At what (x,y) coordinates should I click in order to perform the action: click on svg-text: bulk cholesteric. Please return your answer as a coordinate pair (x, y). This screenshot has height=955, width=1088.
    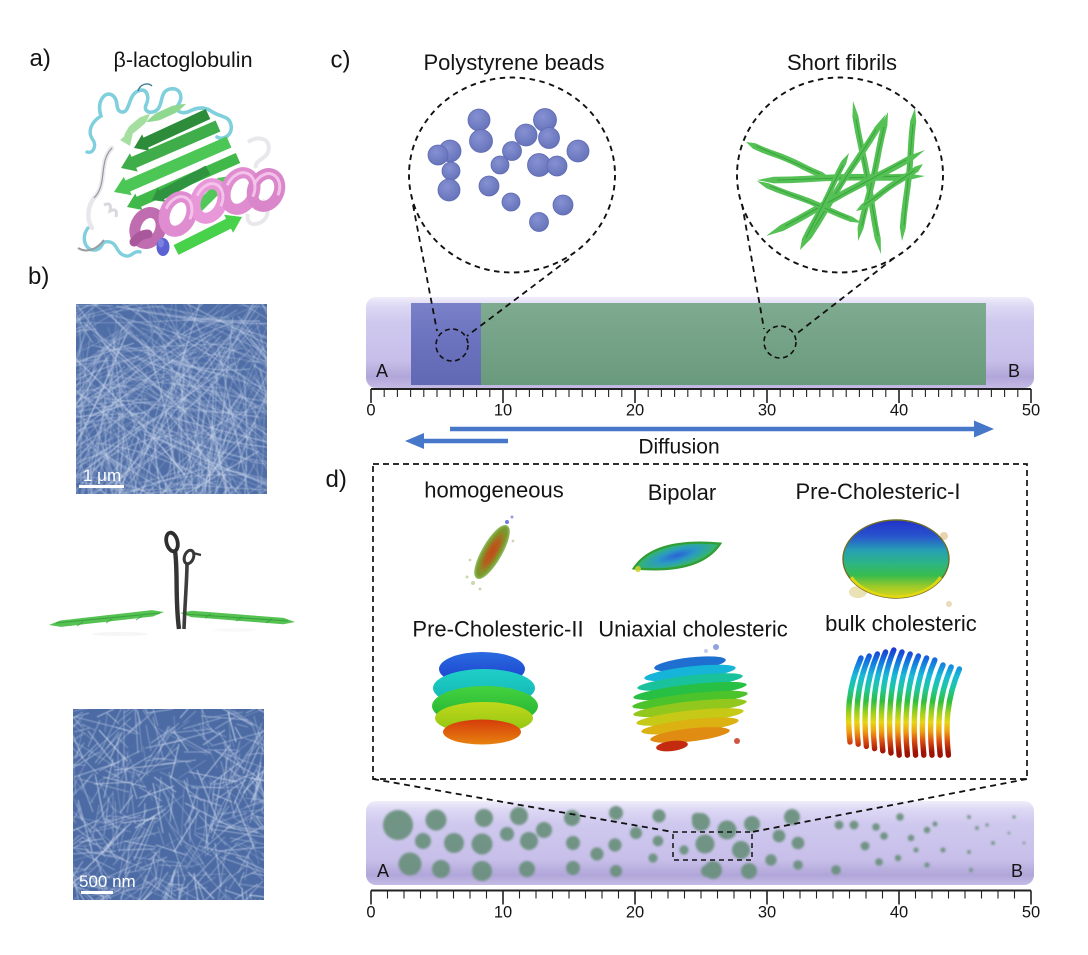
    Looking at the image, I should click on (901, 623).